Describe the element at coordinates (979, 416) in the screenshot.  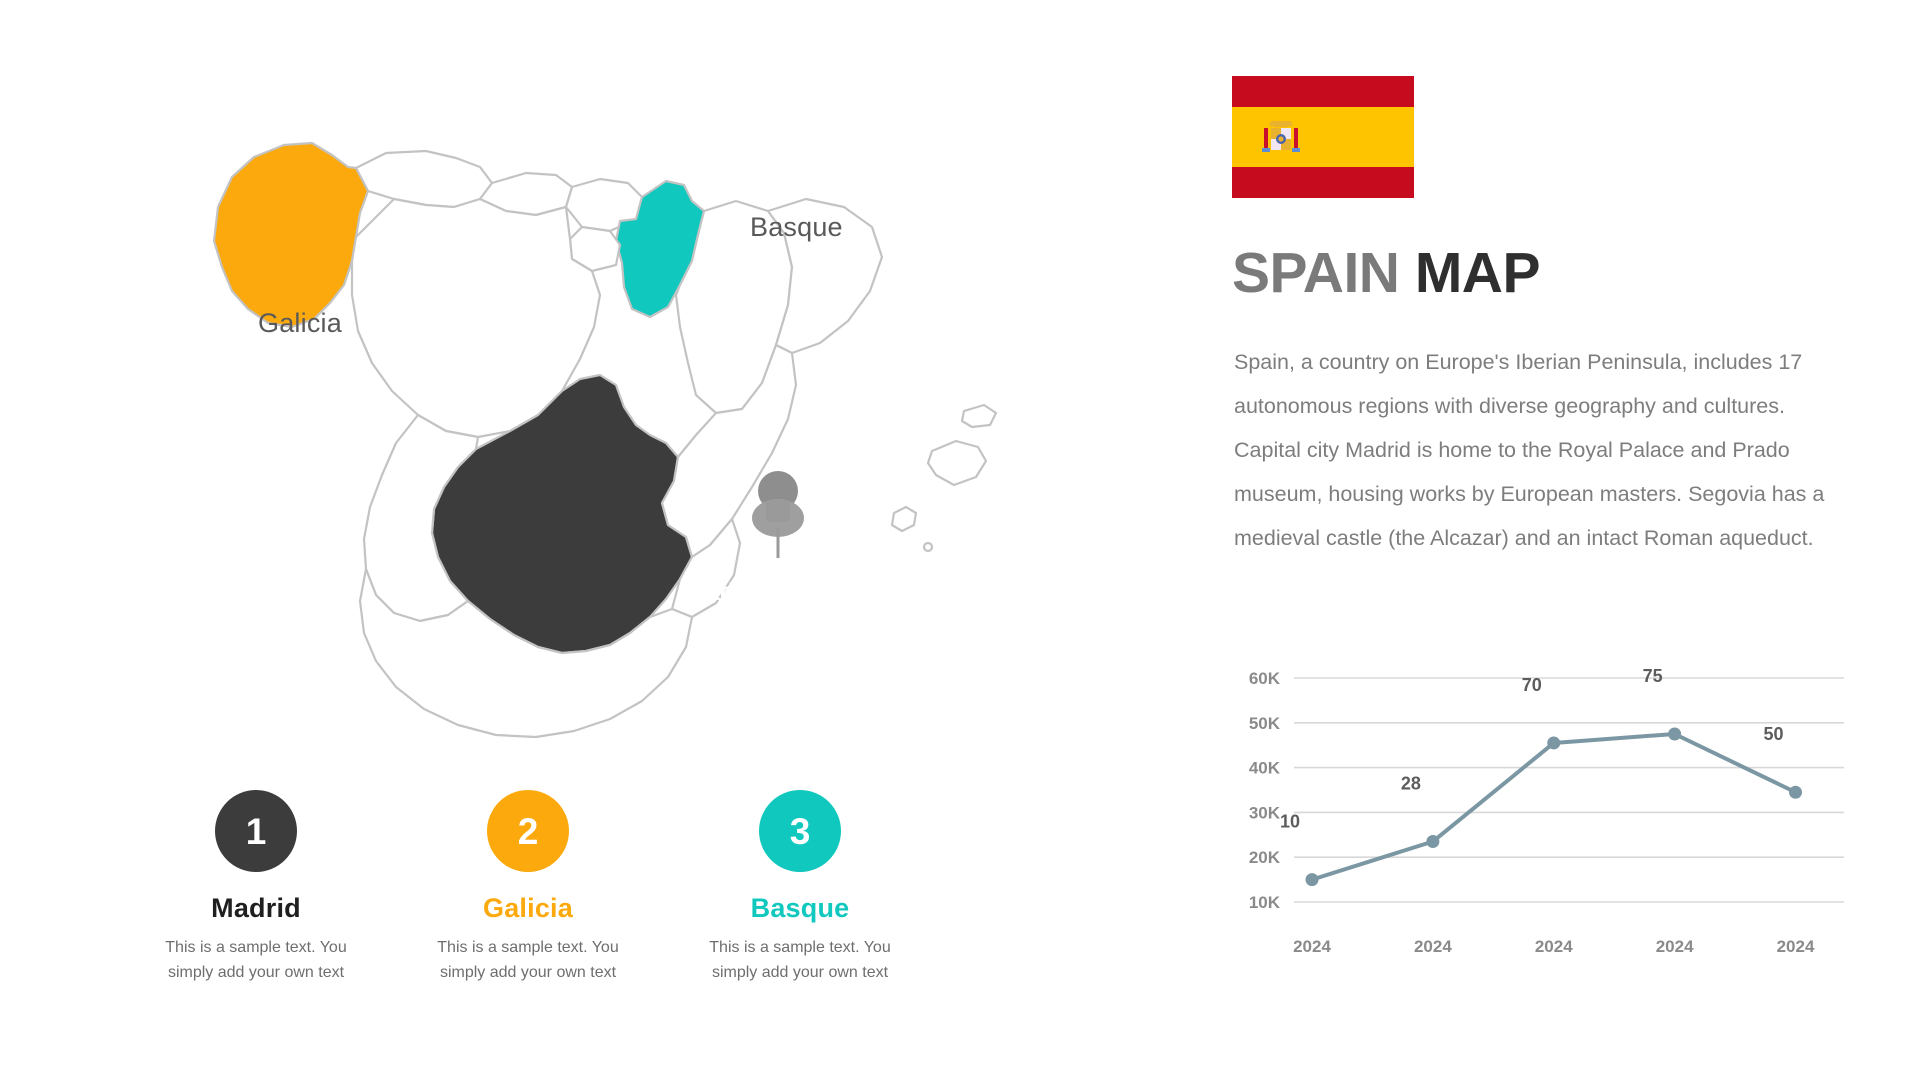
I see `region-baleares-menorca` at that location.